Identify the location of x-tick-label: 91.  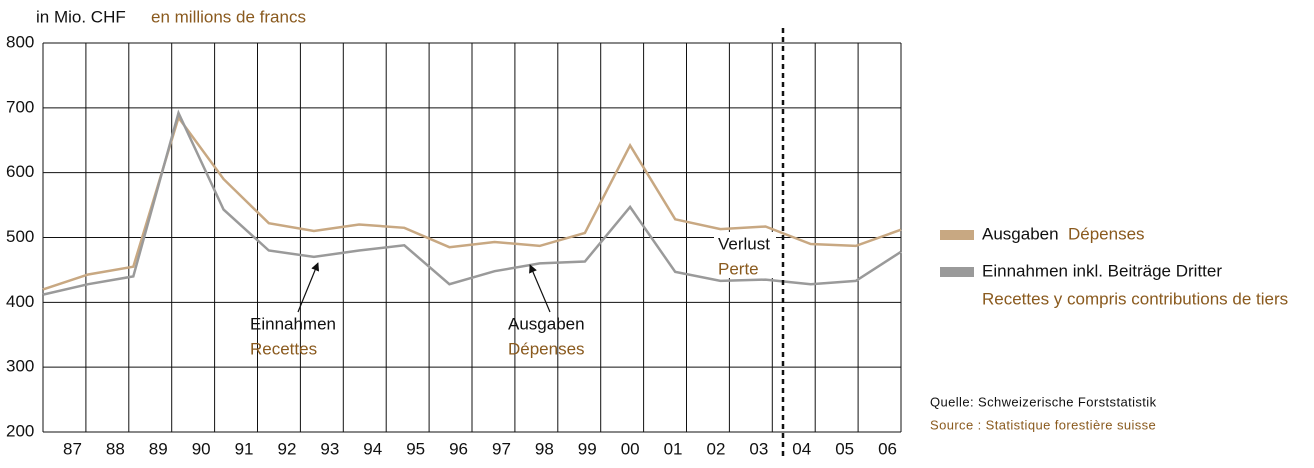
(244, 448).